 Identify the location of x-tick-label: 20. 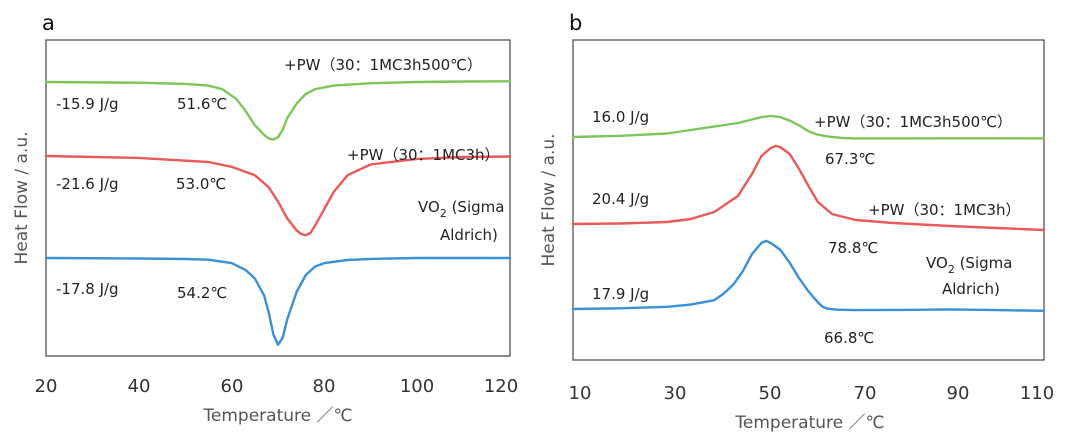
(46, 386).